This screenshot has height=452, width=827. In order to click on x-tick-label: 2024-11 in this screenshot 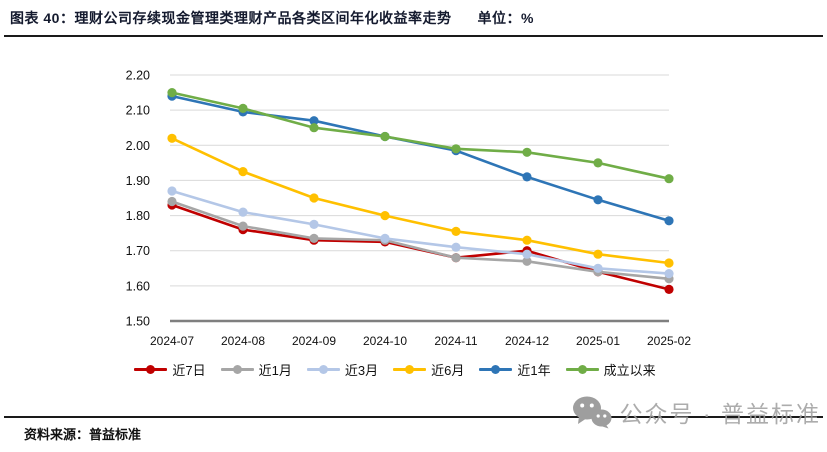, I will do `click(455, 341)`.